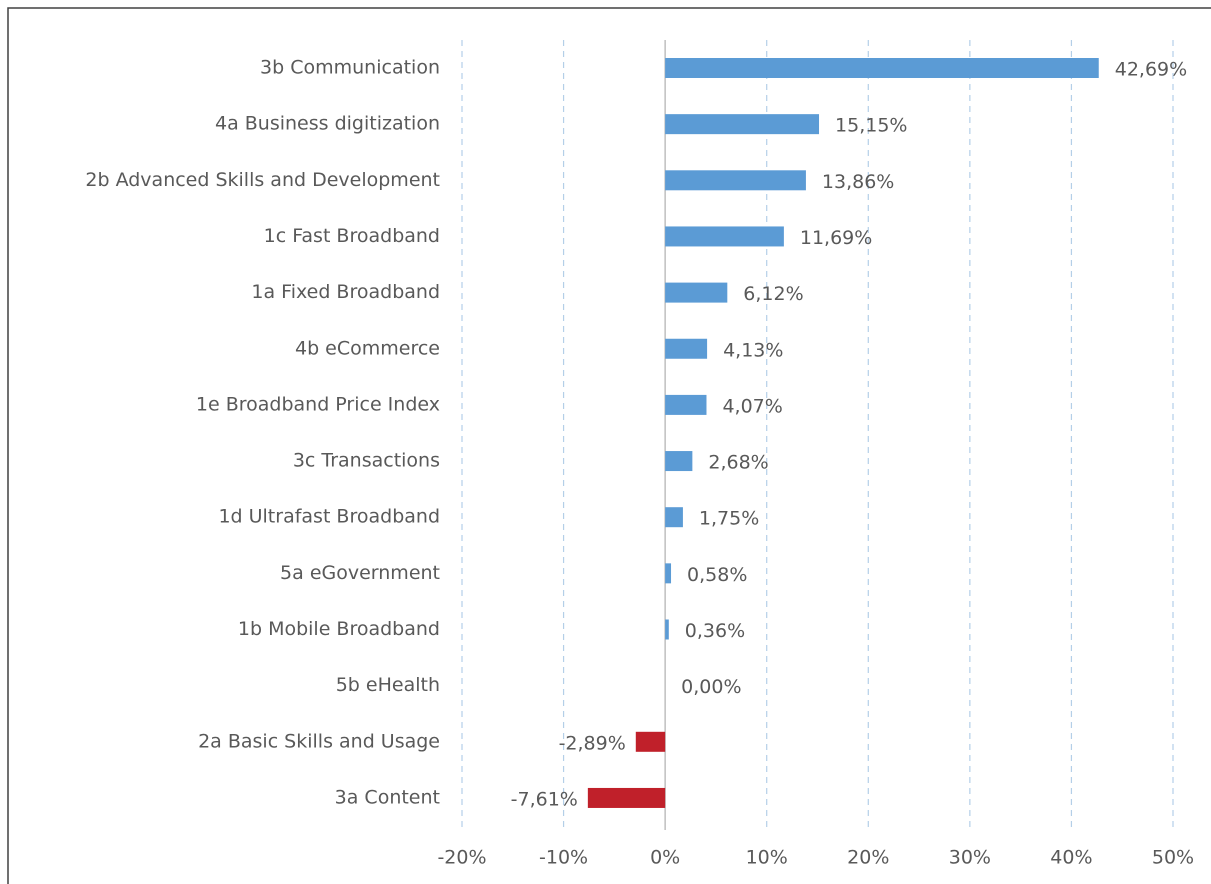 This screenshot has width=1211, height=884. Describe the element at coordinates (327, 124) in the screenshot. I see `category-label: 4a Business digitization` at that location.